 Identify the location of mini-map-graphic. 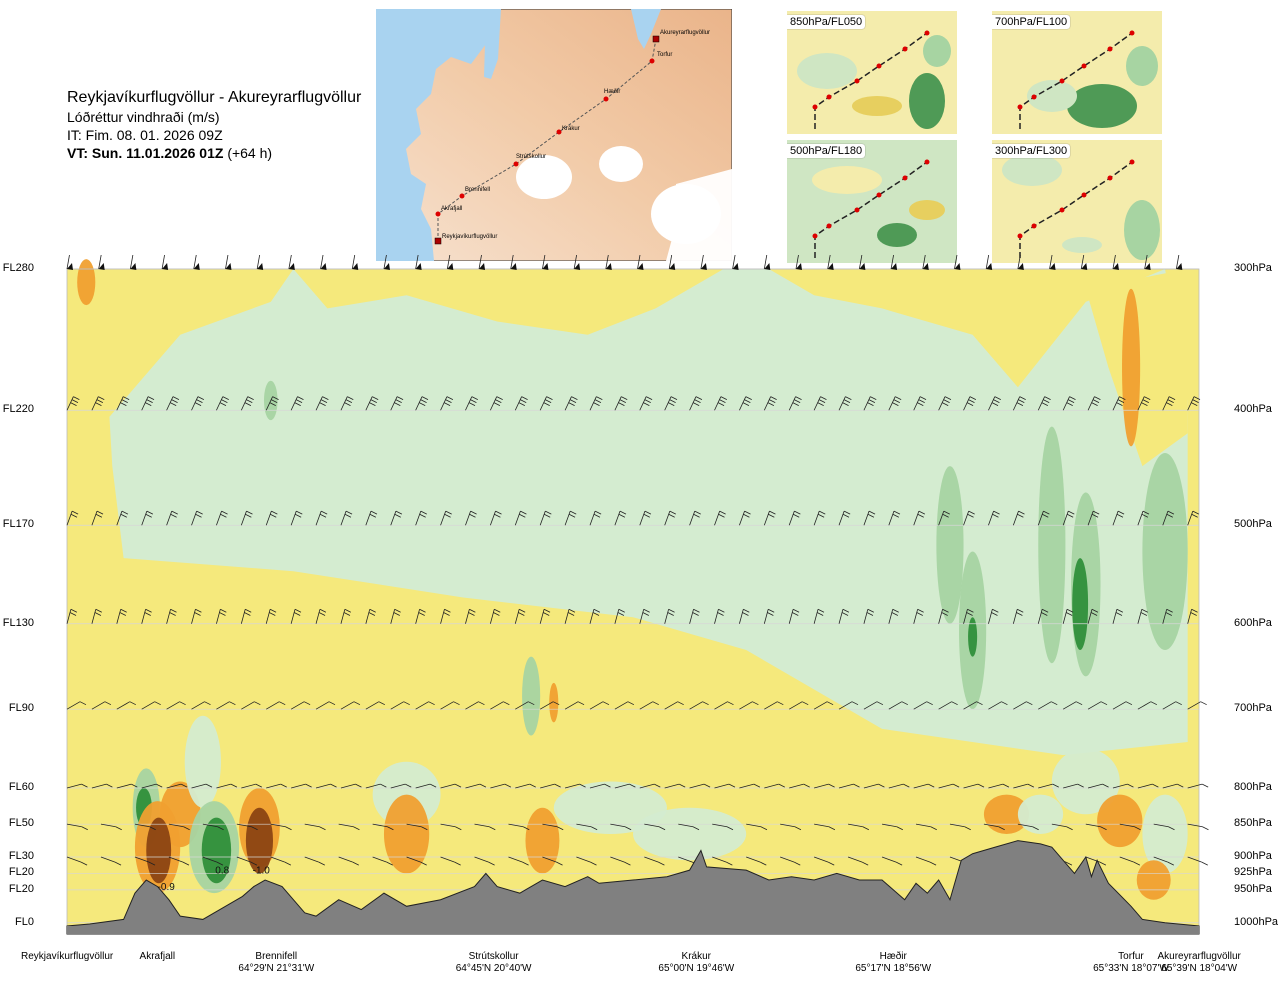
(872, 72).